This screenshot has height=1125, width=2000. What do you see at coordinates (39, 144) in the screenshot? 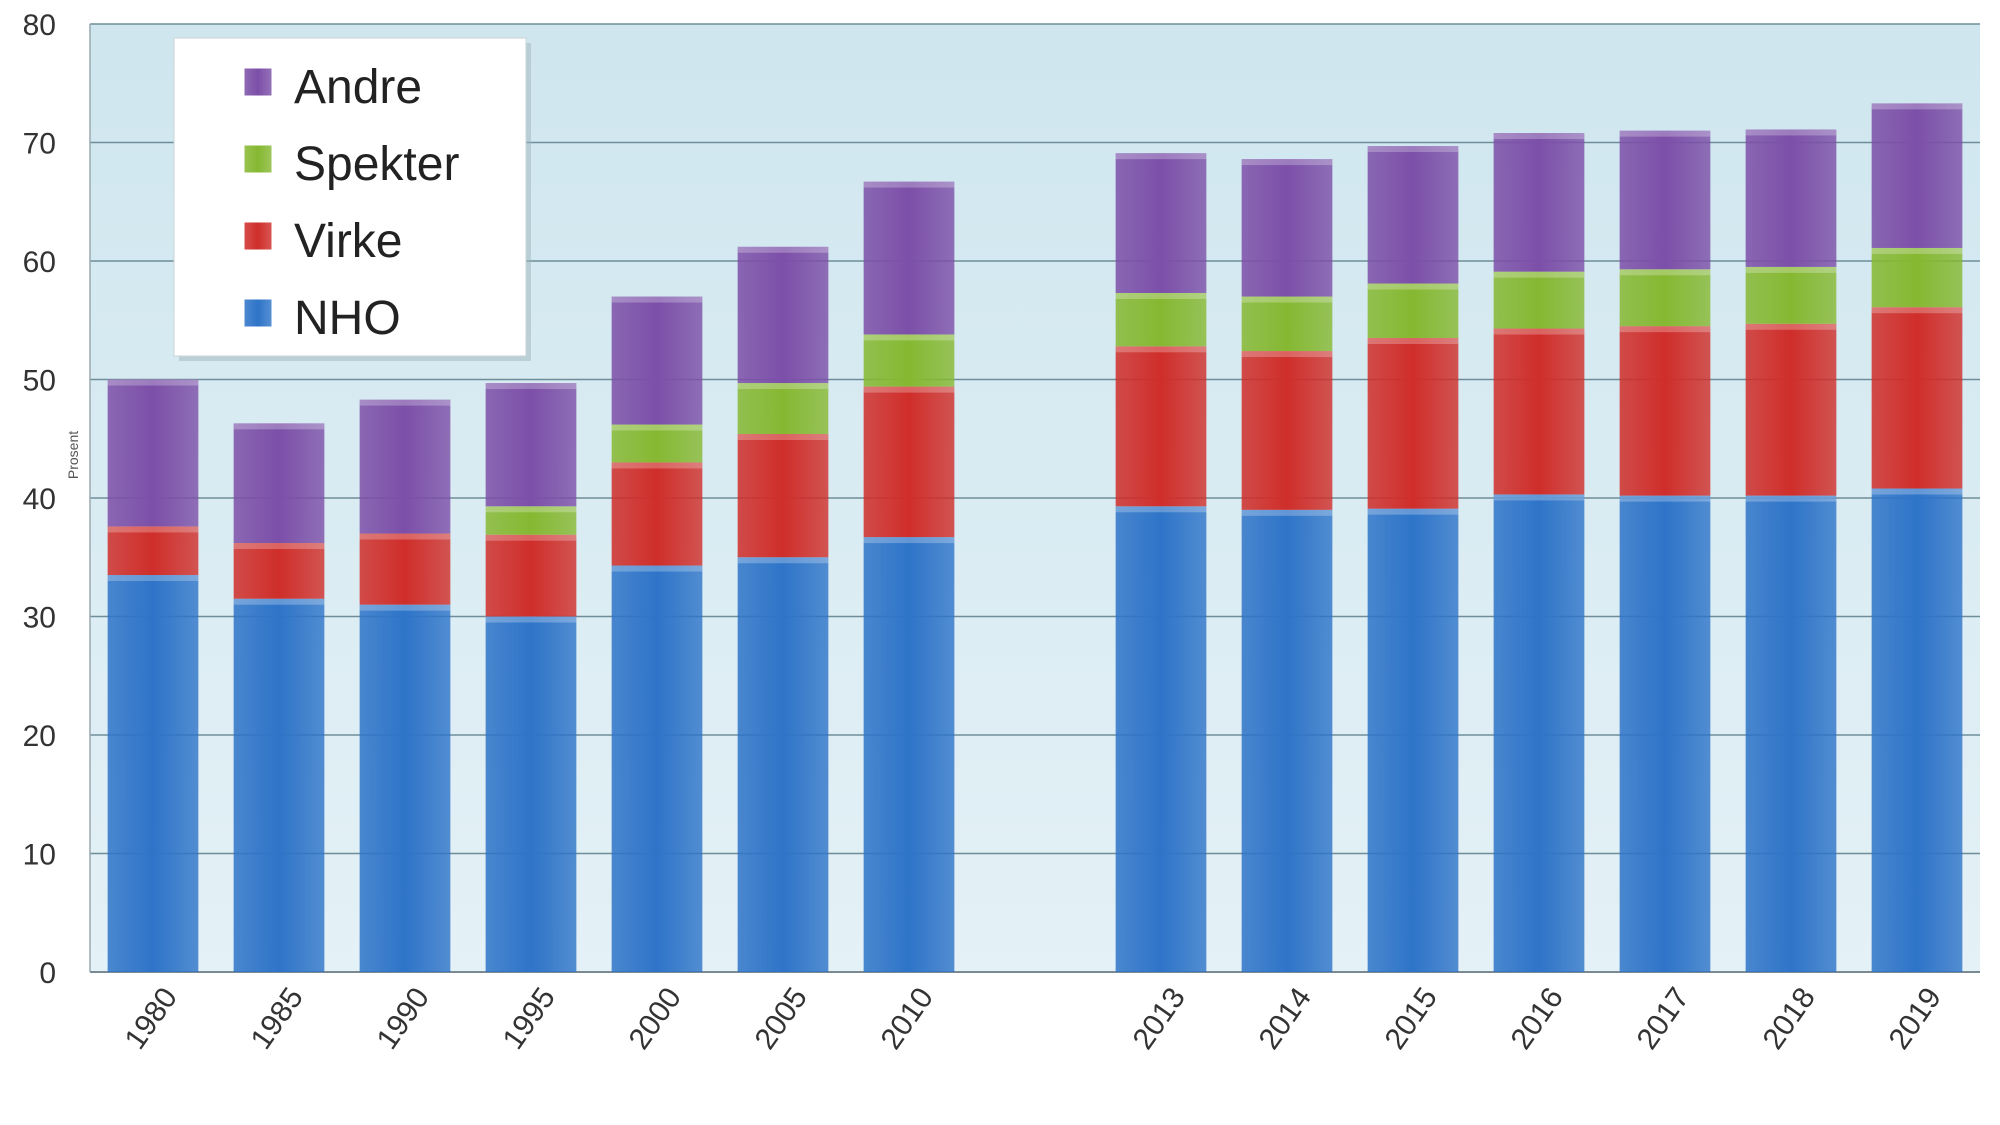
I see `y-tick-label: 70` at bounding box center [39, 144].